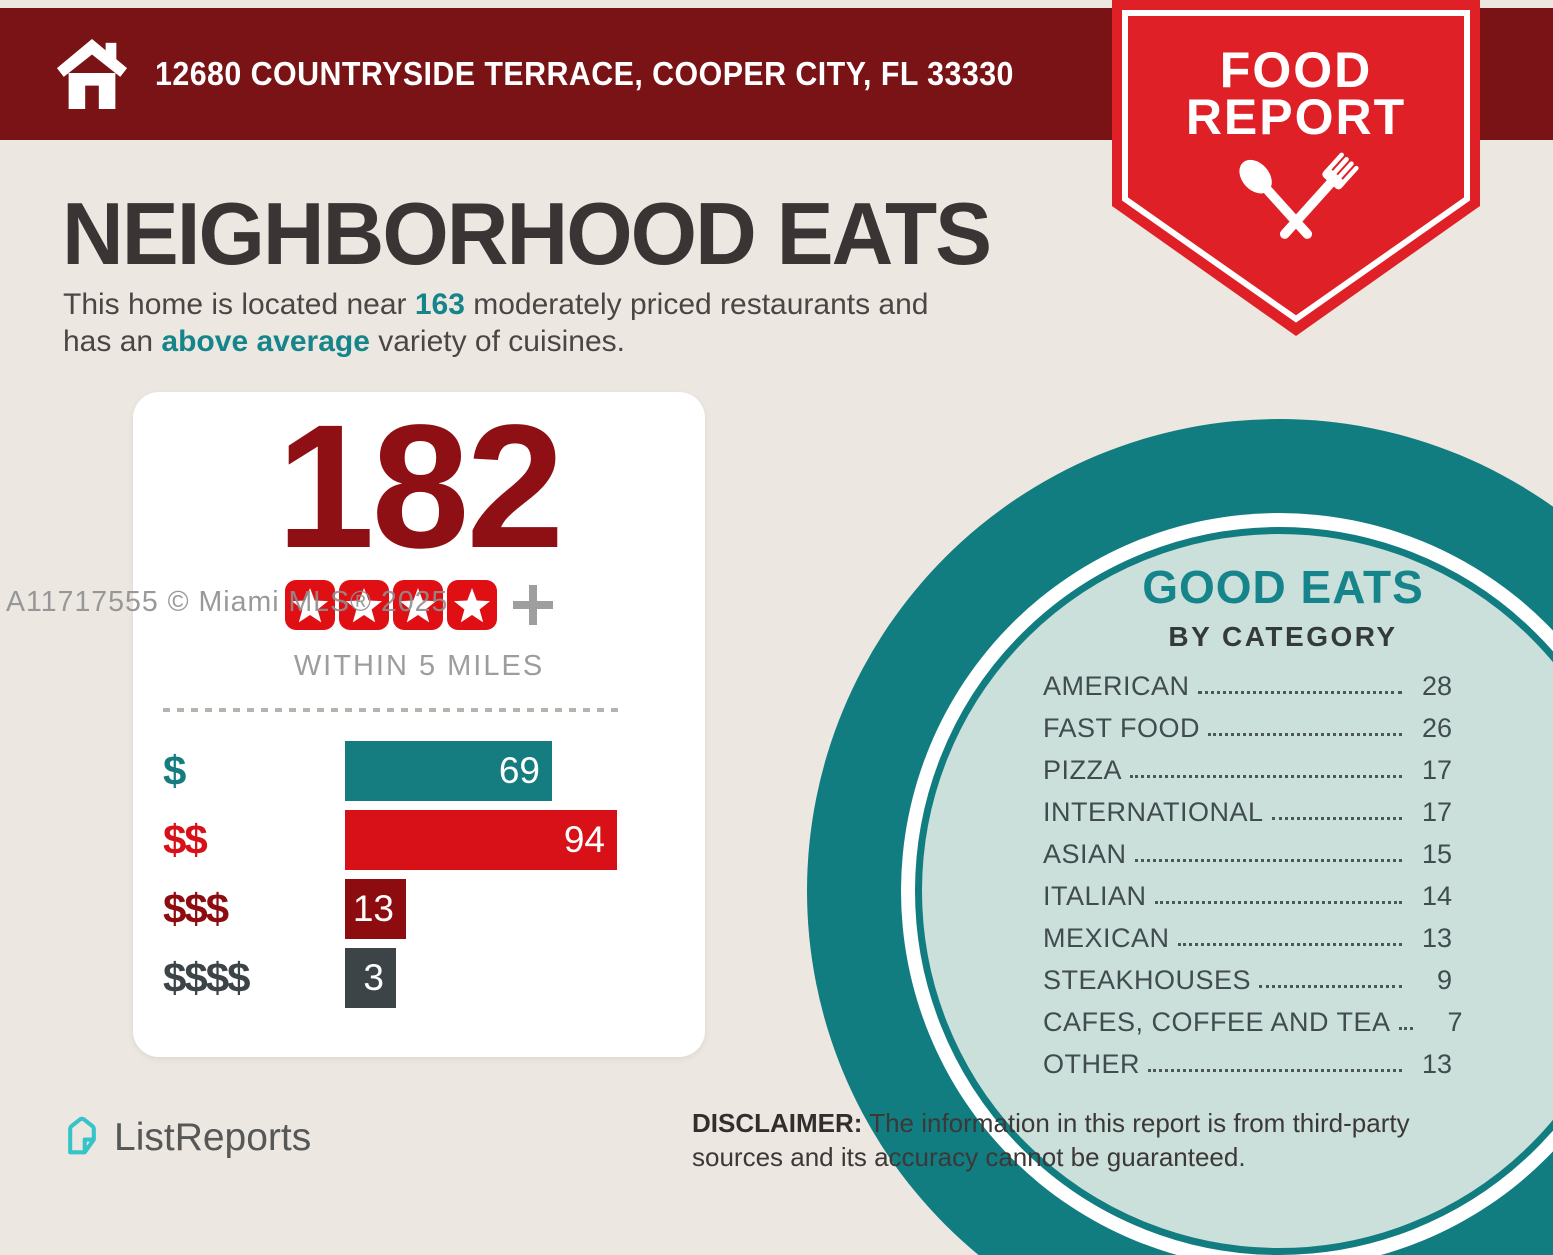 The width and height of the screenshot is (1553, 1255). I want to click on category-row: PIZZA 17, so click(1247, 770).